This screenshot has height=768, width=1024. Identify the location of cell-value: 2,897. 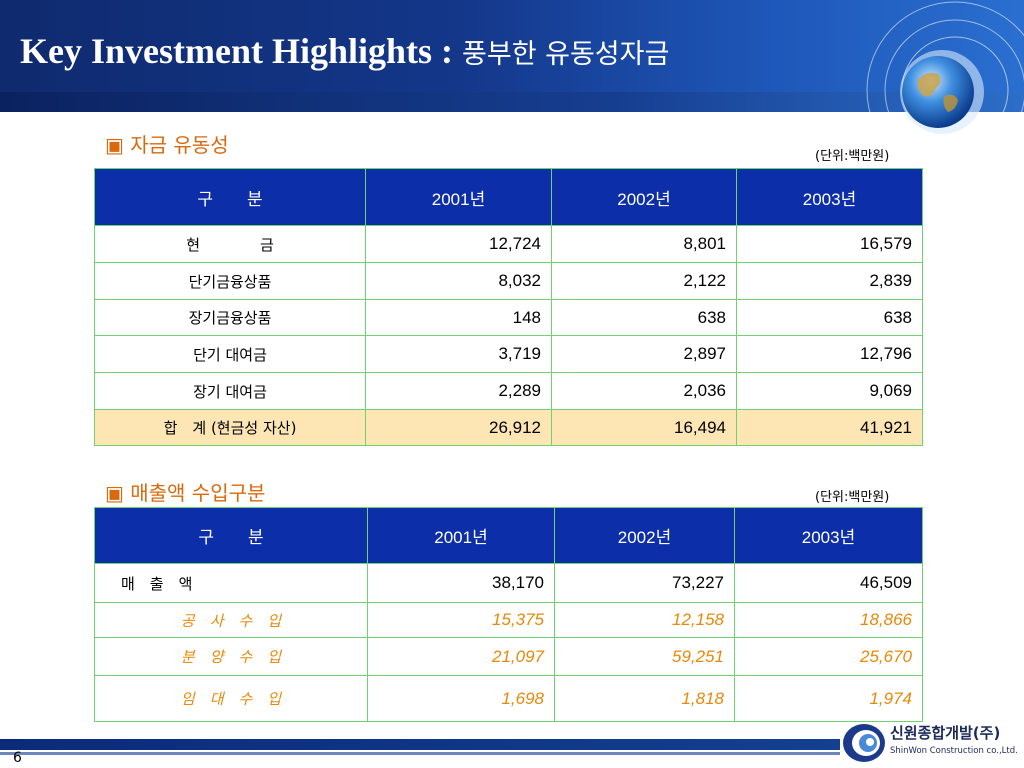
(644, 354).